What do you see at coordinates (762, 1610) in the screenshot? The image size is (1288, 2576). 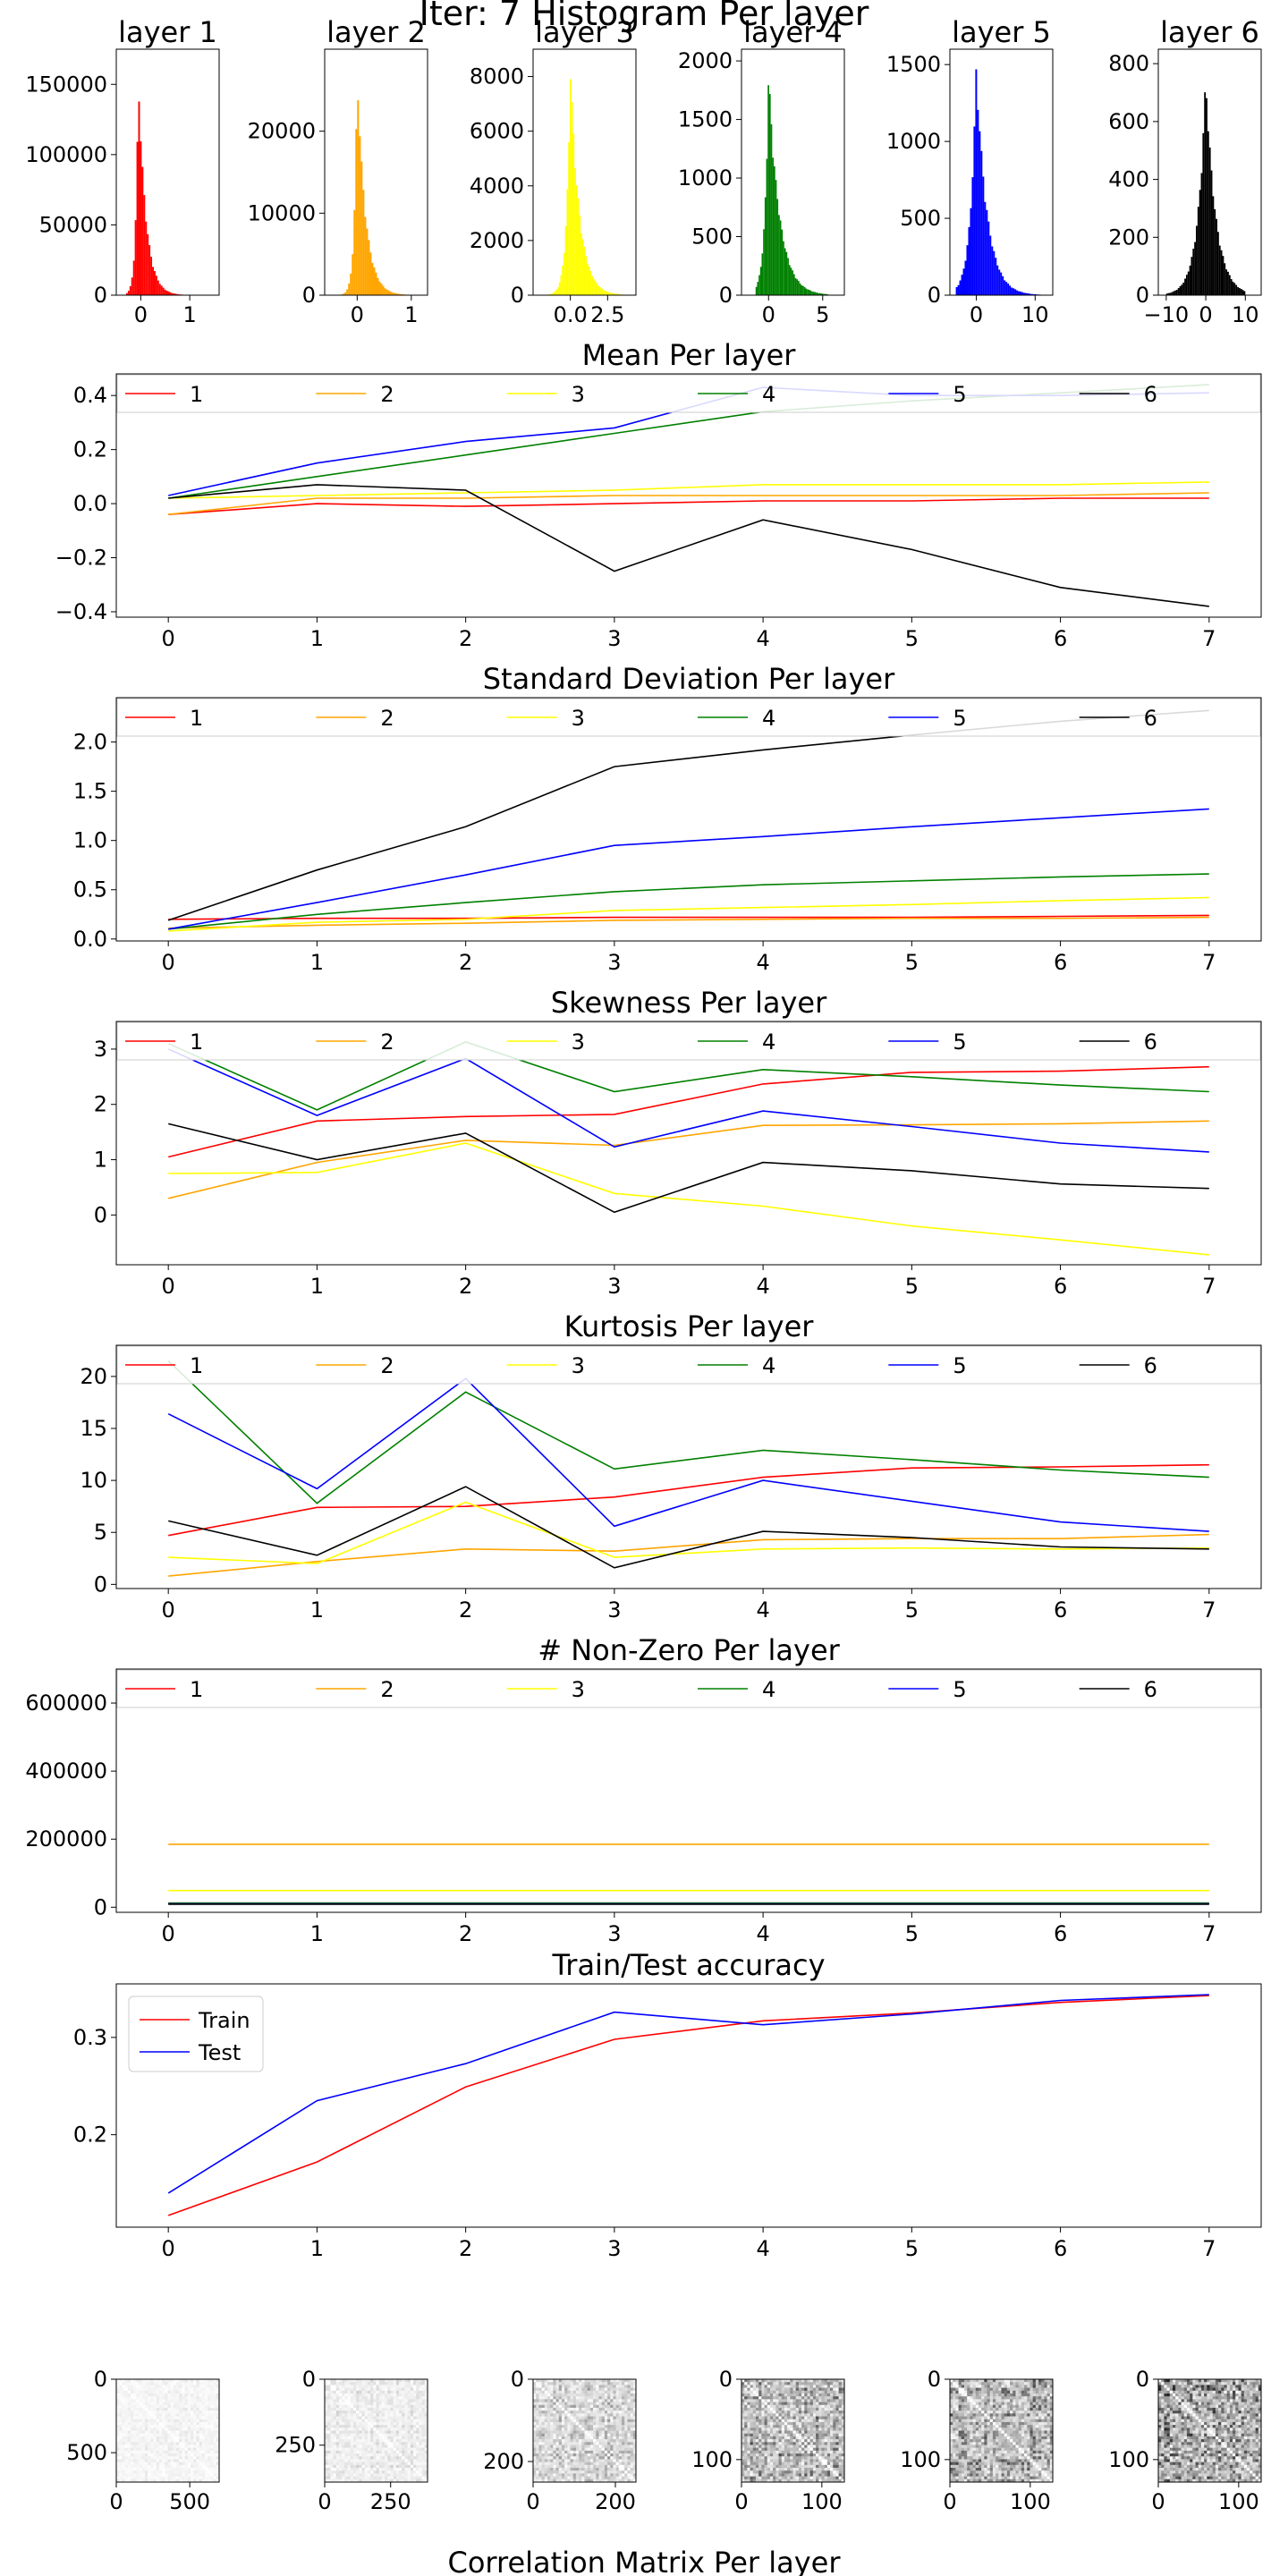 I see `x-tick-label: 4` at bounding box center [762, 1610].